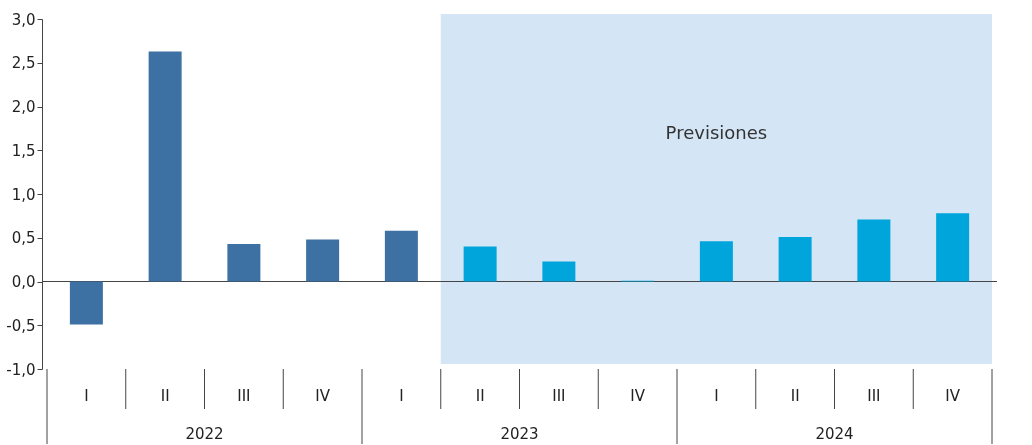  What do you see at coordinates (23, 282) in the screenshot?
I see `y-tick-label: 0,0` at bounding box center [23, 282].